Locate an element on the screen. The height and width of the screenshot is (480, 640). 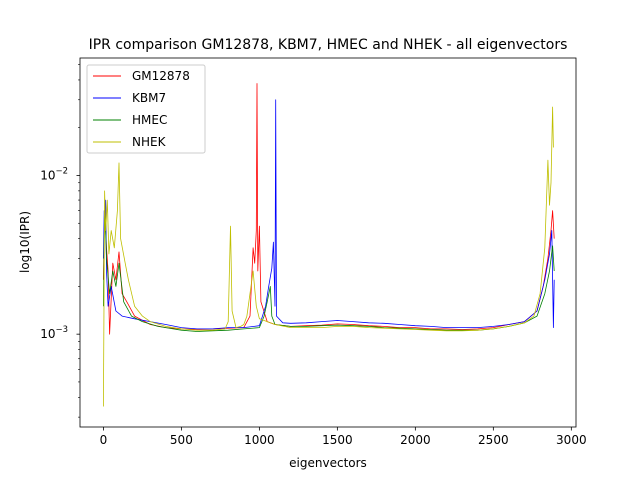
legend-box is located at coordinates (146, 109).